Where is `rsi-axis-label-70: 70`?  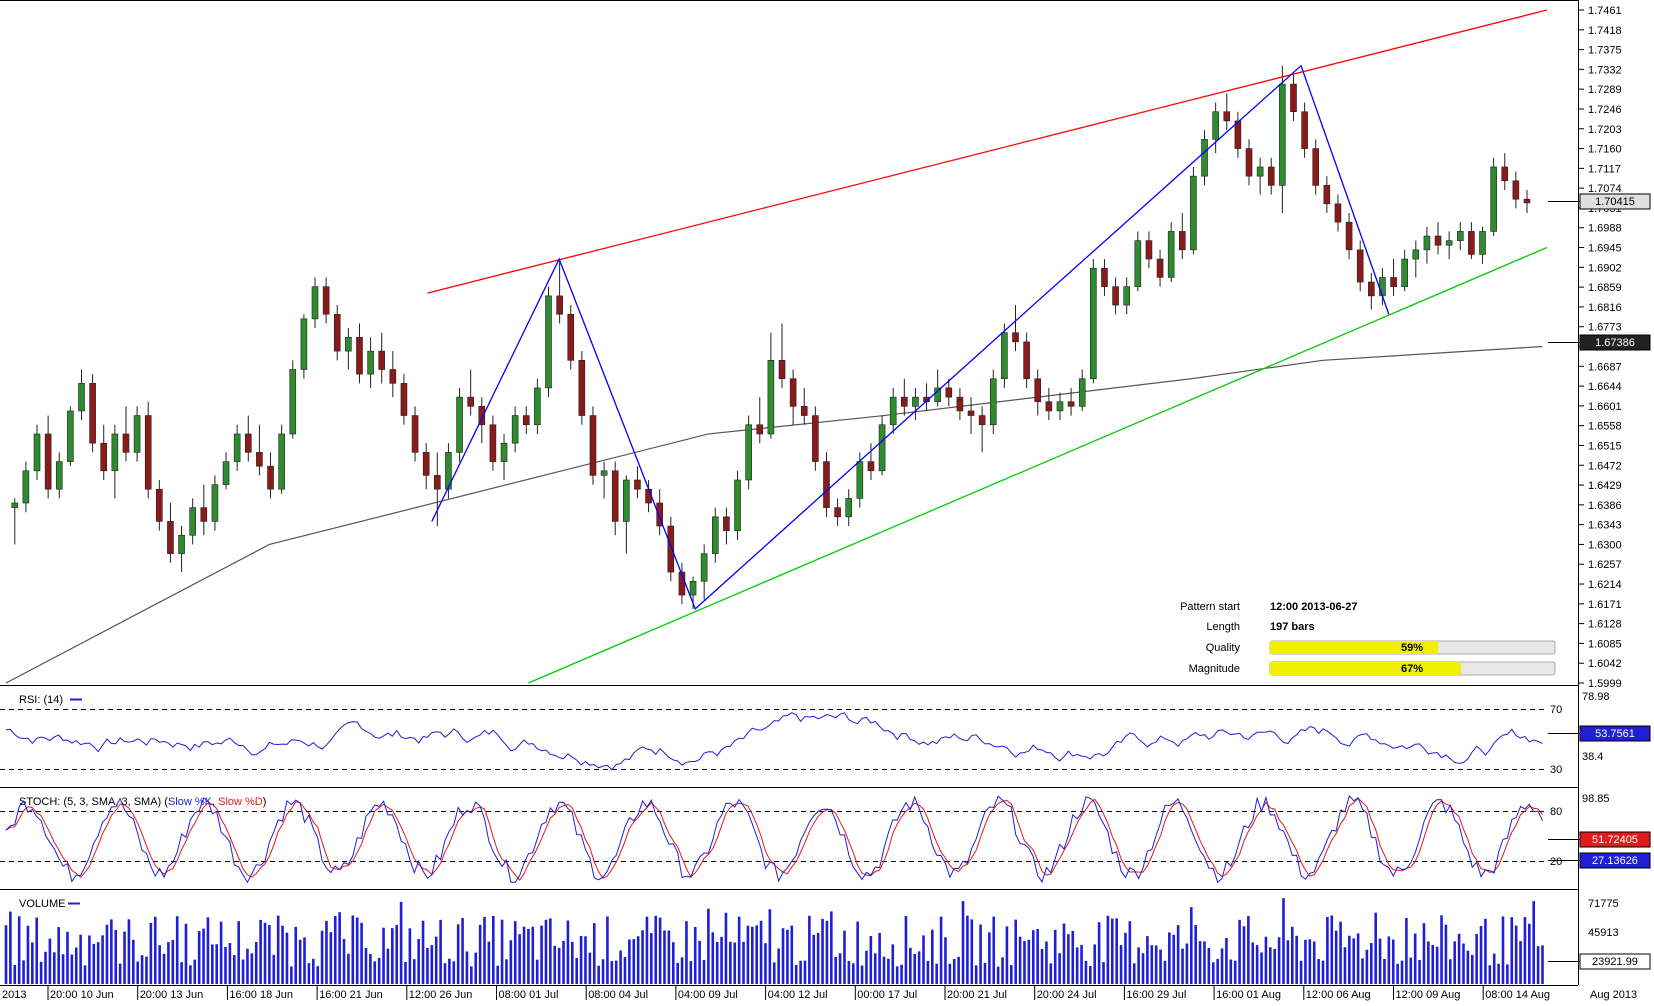 rsi-axis-label-70: 70 is located at coordinates (1556, 710).